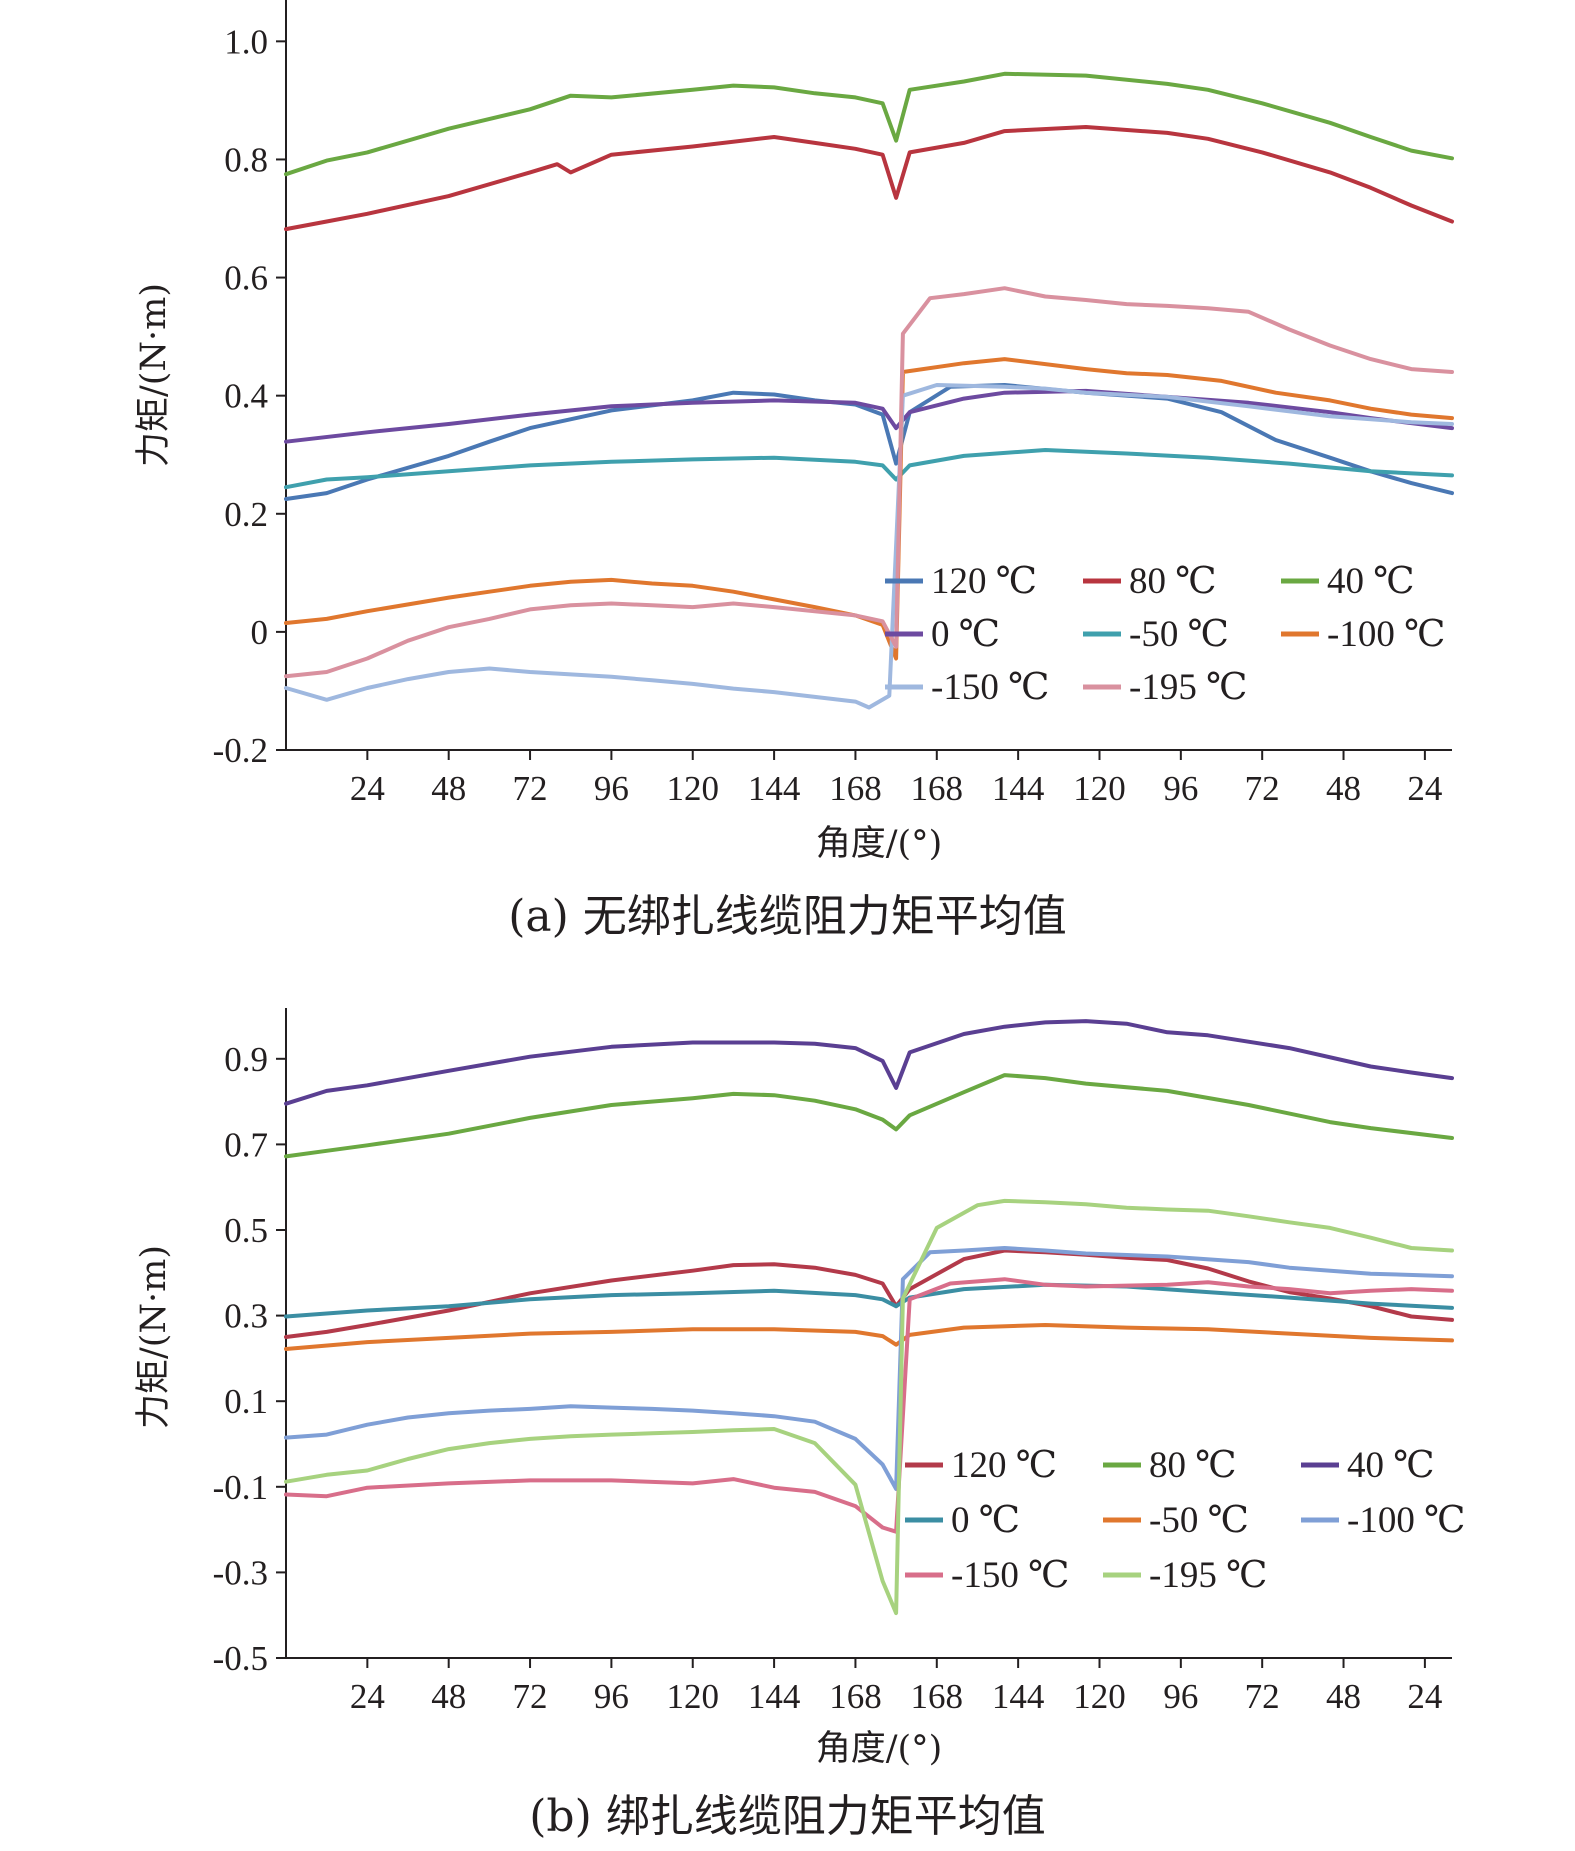 The image size is (1575, 1851). I want to click on y-tick-label: 0.2, so click(246, 514).